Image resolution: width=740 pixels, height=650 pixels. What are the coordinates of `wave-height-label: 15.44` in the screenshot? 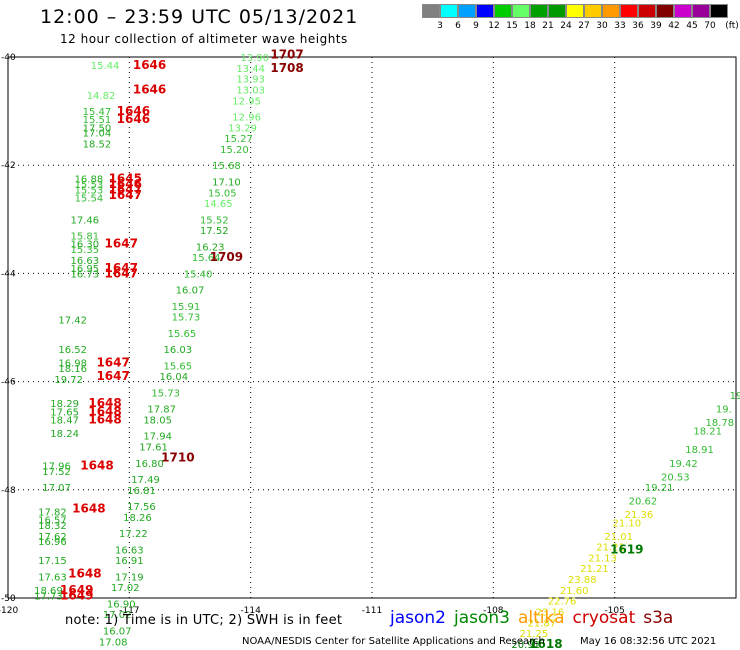 It's located at (105, 66).